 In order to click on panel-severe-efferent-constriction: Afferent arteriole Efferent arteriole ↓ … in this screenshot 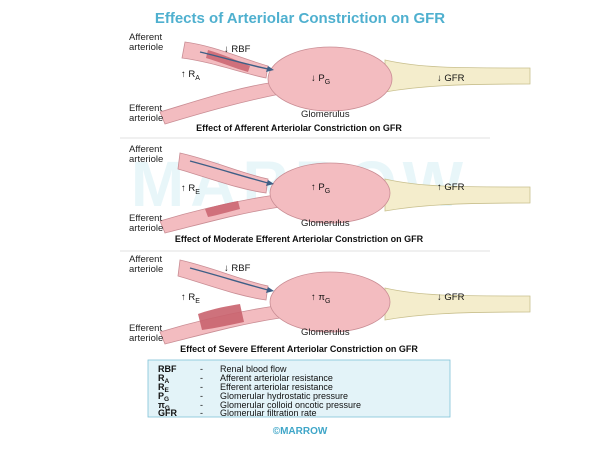, I will do `click(330, 304)`.